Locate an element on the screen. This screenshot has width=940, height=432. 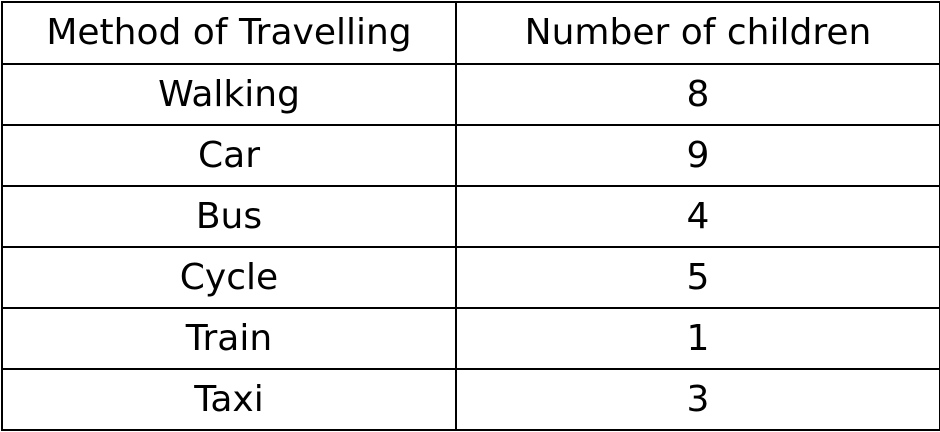
table-row: Walking 8 is located at coordinates (470, 94).